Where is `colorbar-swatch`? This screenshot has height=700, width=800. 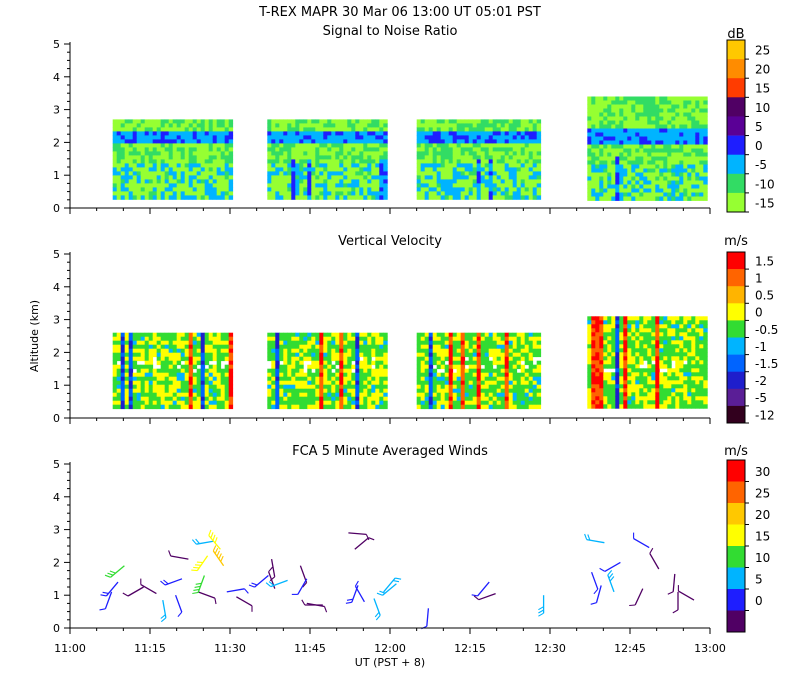 colorbar-swatch is located at coordinates (736, 126).